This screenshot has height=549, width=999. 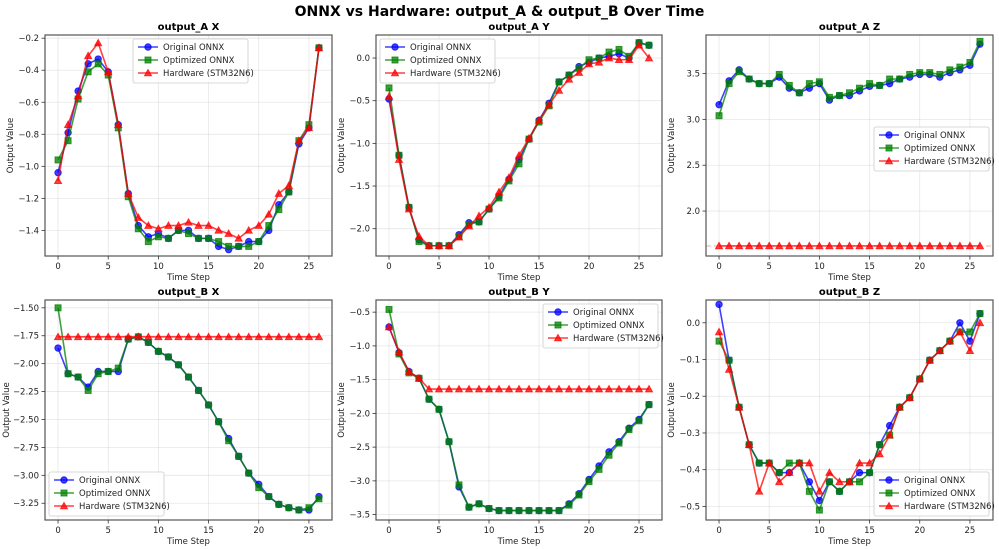 What do you see at coordinates (515, 269) in the screenshot?
I see `x-axis: 0 5 10 15 20 25 Time Step` at bounding box center [515, 269].